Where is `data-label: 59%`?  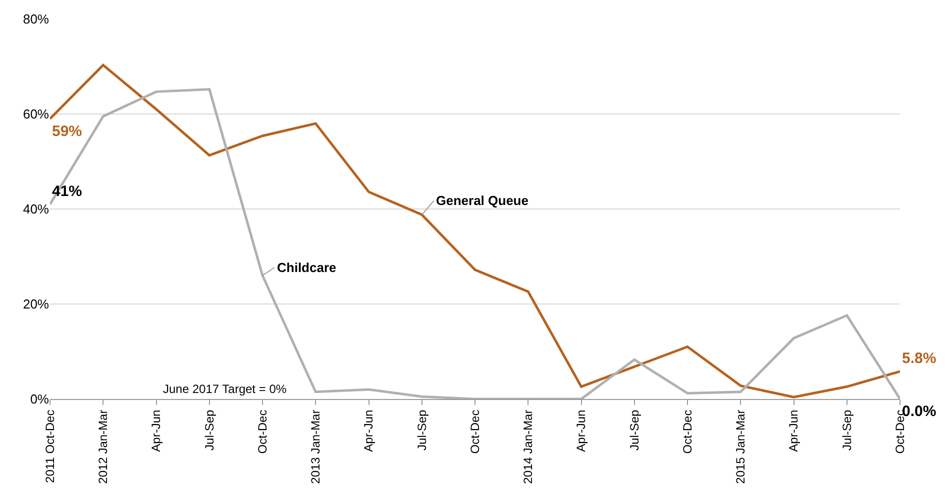
data-label: 59% is located at coordinates (67, 131).